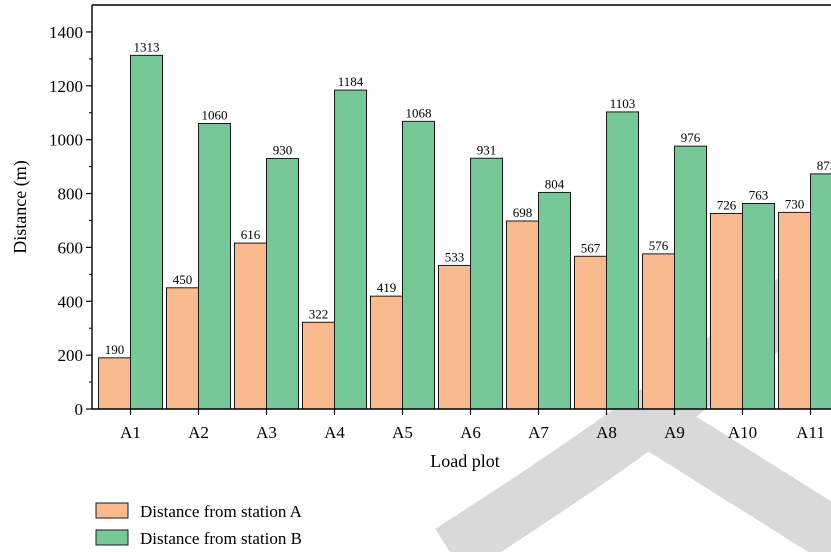 The width and height of the screenshot is (831, 552). I want to click on bar-series-b-a7, so click(554, 300).